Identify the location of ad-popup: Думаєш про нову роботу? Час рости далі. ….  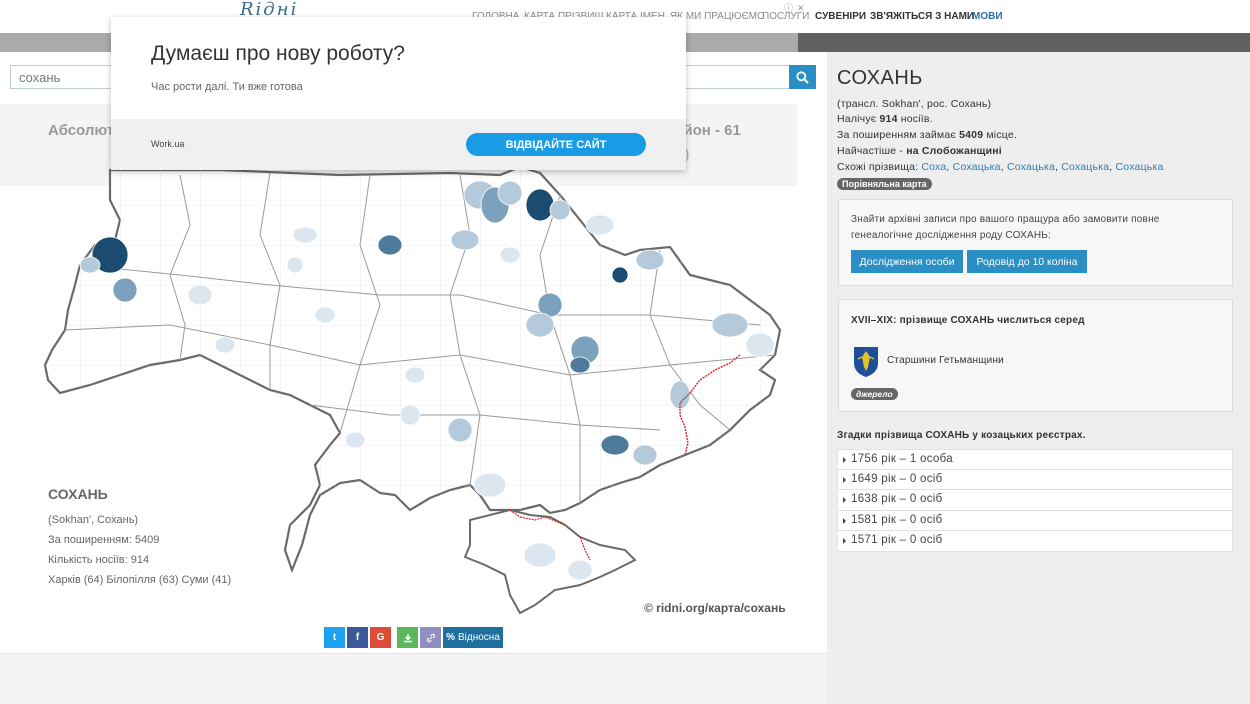
(398, 93).